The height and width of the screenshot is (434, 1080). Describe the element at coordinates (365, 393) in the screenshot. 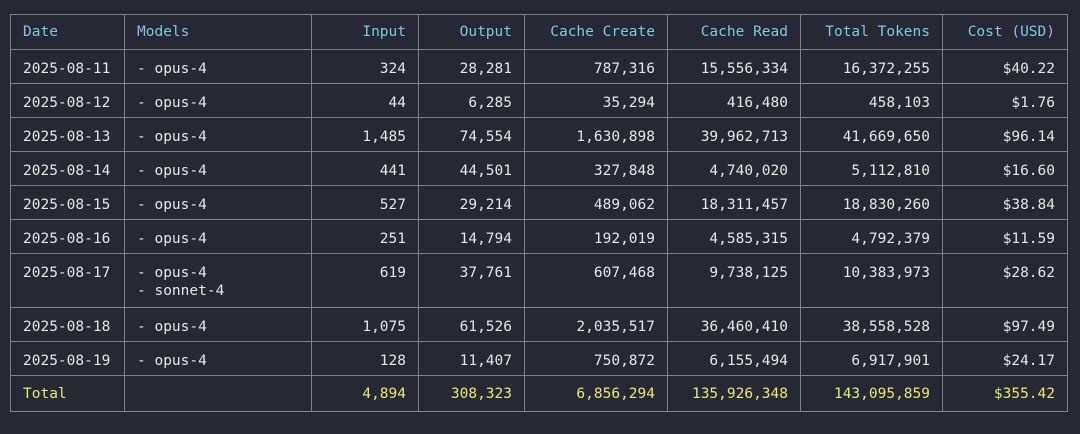

I see `total-input: 4,894` at that location.